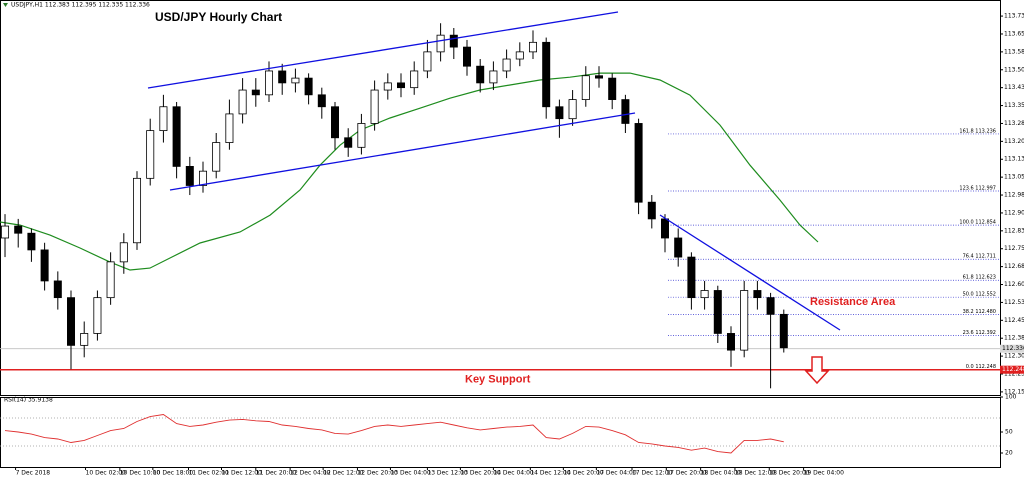  I want to click on y-tick-label: 112.230, so click(1014, 374).